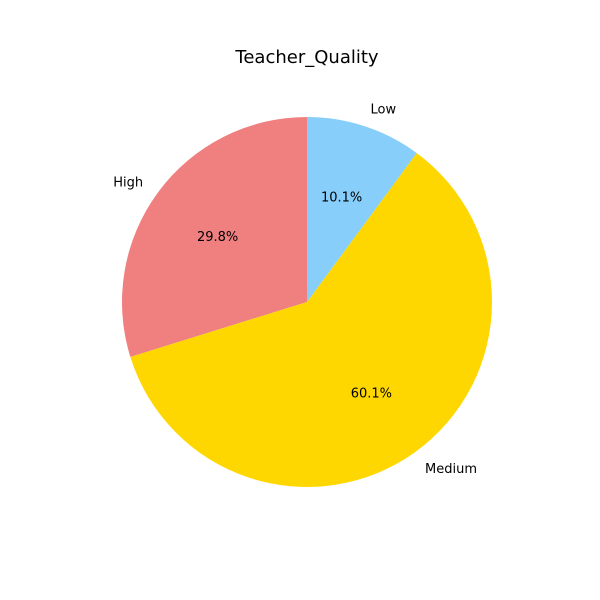  What do you see at coordinates (383, 110) in the screenshot?
I see `slice-label-low: Low` at bounding box center [383, 110].